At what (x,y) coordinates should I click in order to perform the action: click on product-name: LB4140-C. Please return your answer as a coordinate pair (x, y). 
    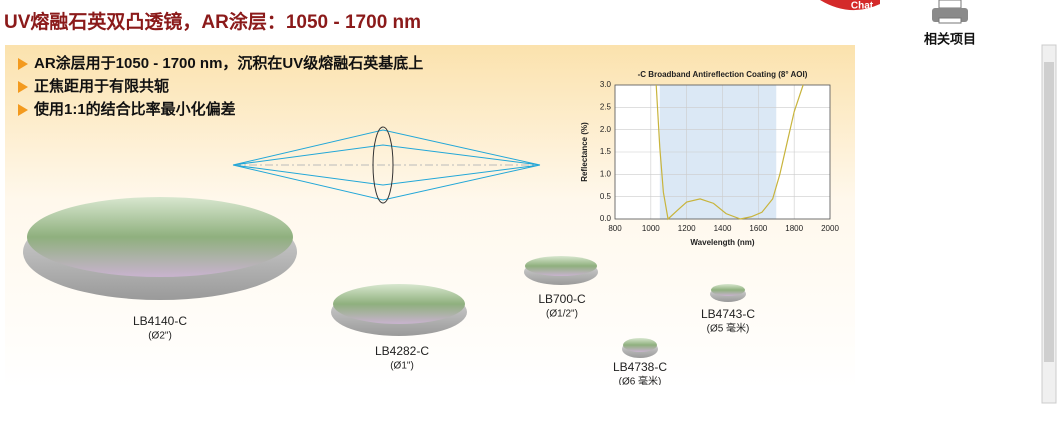
    Looking at the image, I should click on (160, 321).